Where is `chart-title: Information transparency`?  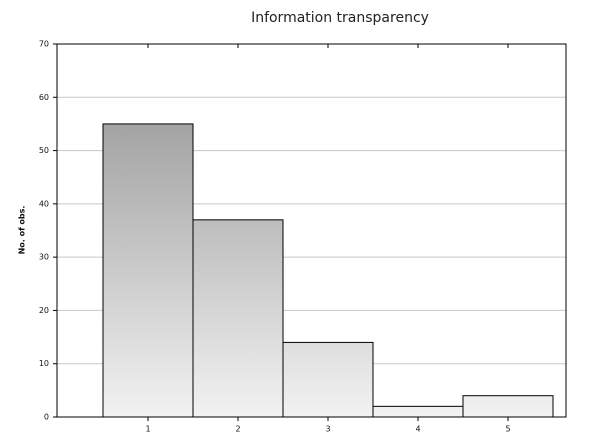 chart-title: Information transparency is located at coordinates (340, 18).